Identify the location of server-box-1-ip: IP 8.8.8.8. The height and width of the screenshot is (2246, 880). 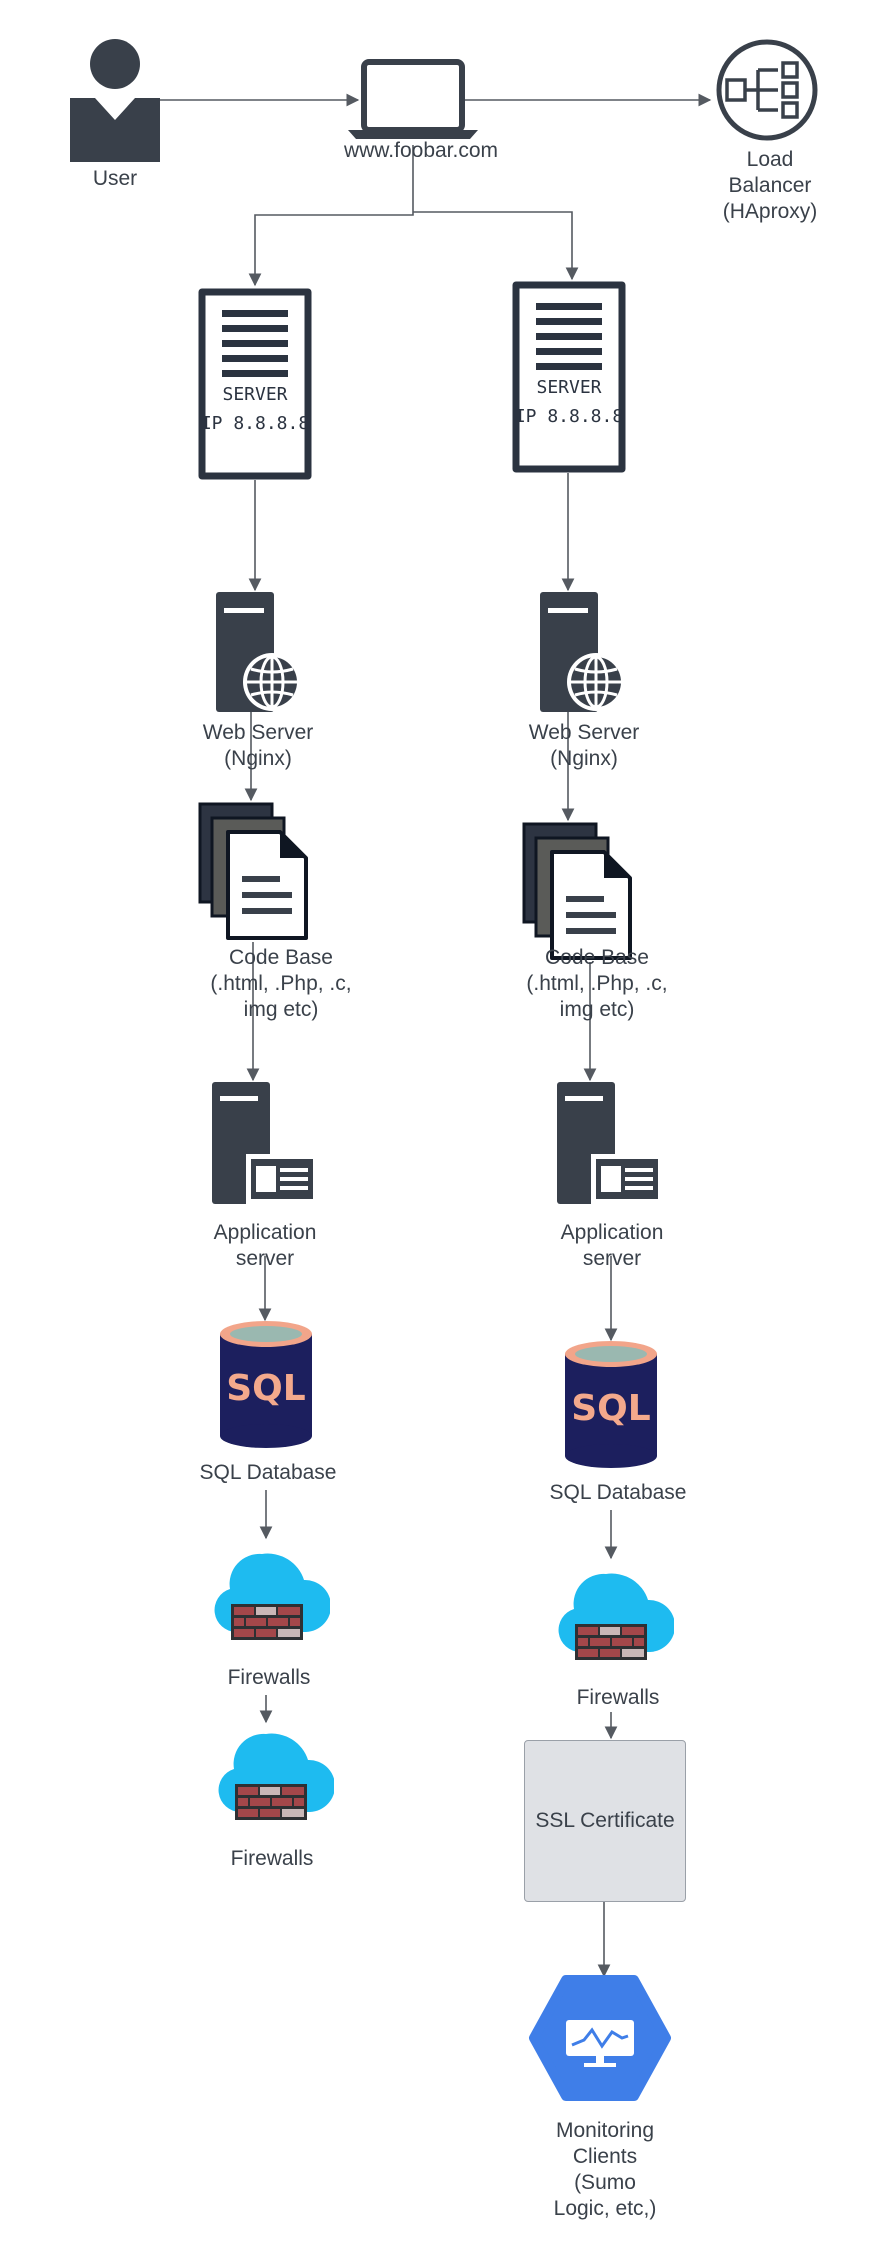
(255, 423).